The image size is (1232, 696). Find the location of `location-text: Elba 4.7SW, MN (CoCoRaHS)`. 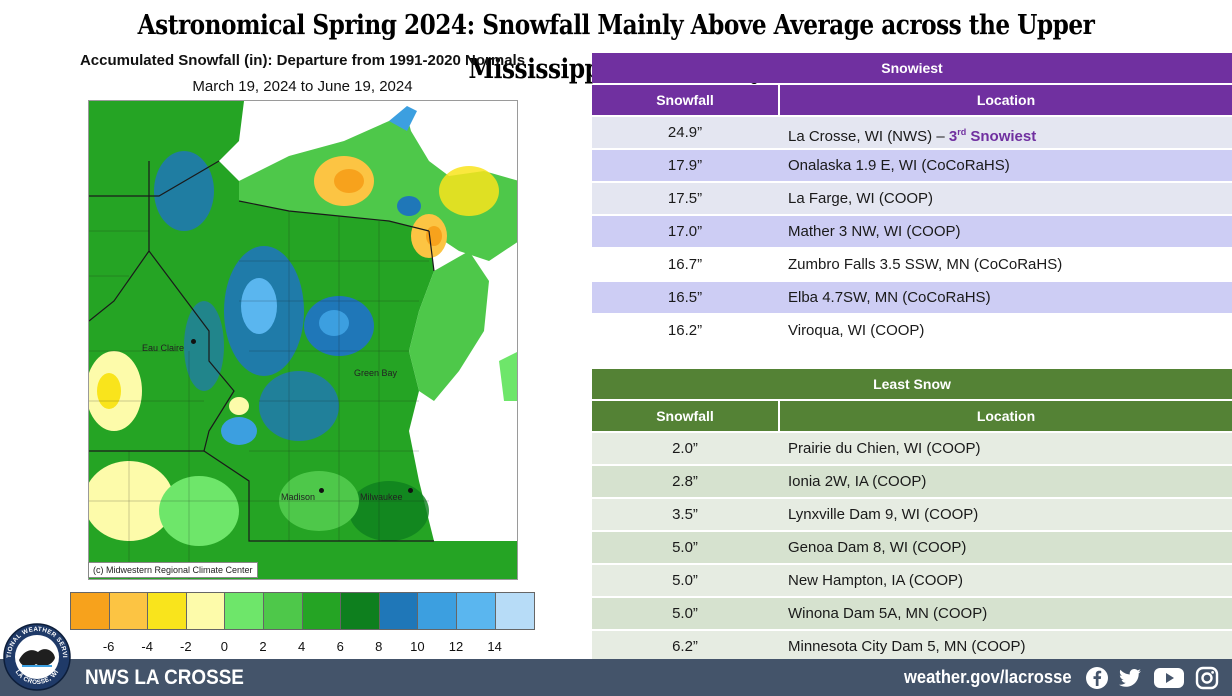

location-text: Elba 4.7SW, MN (CoCoRaHS) is located at coordinates (889, 297).